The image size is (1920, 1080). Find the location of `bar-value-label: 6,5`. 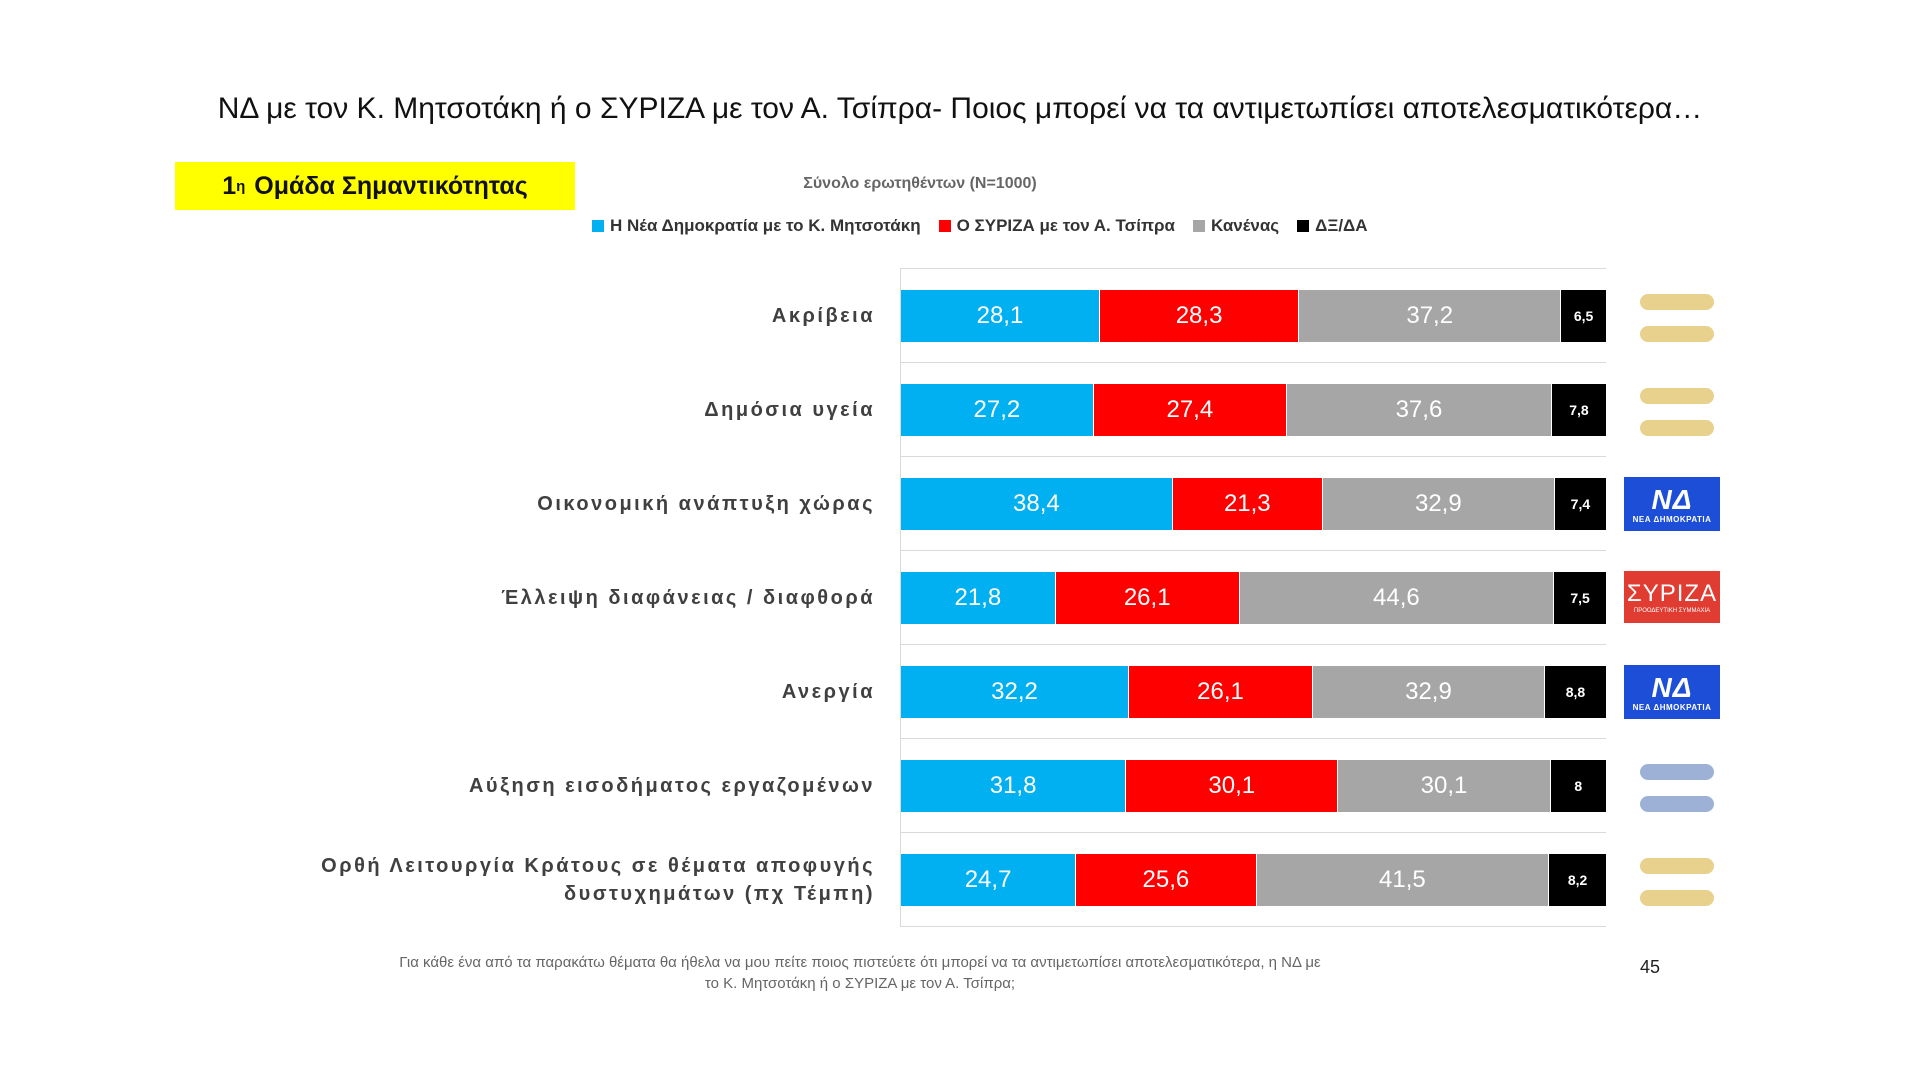

bar-value-label: 6,5 is located at coordinates (1583, 316).